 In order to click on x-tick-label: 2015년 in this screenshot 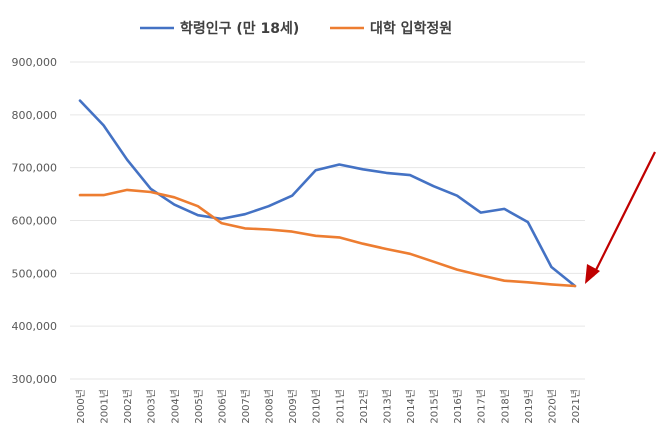, I will do `click(435, 406)`.